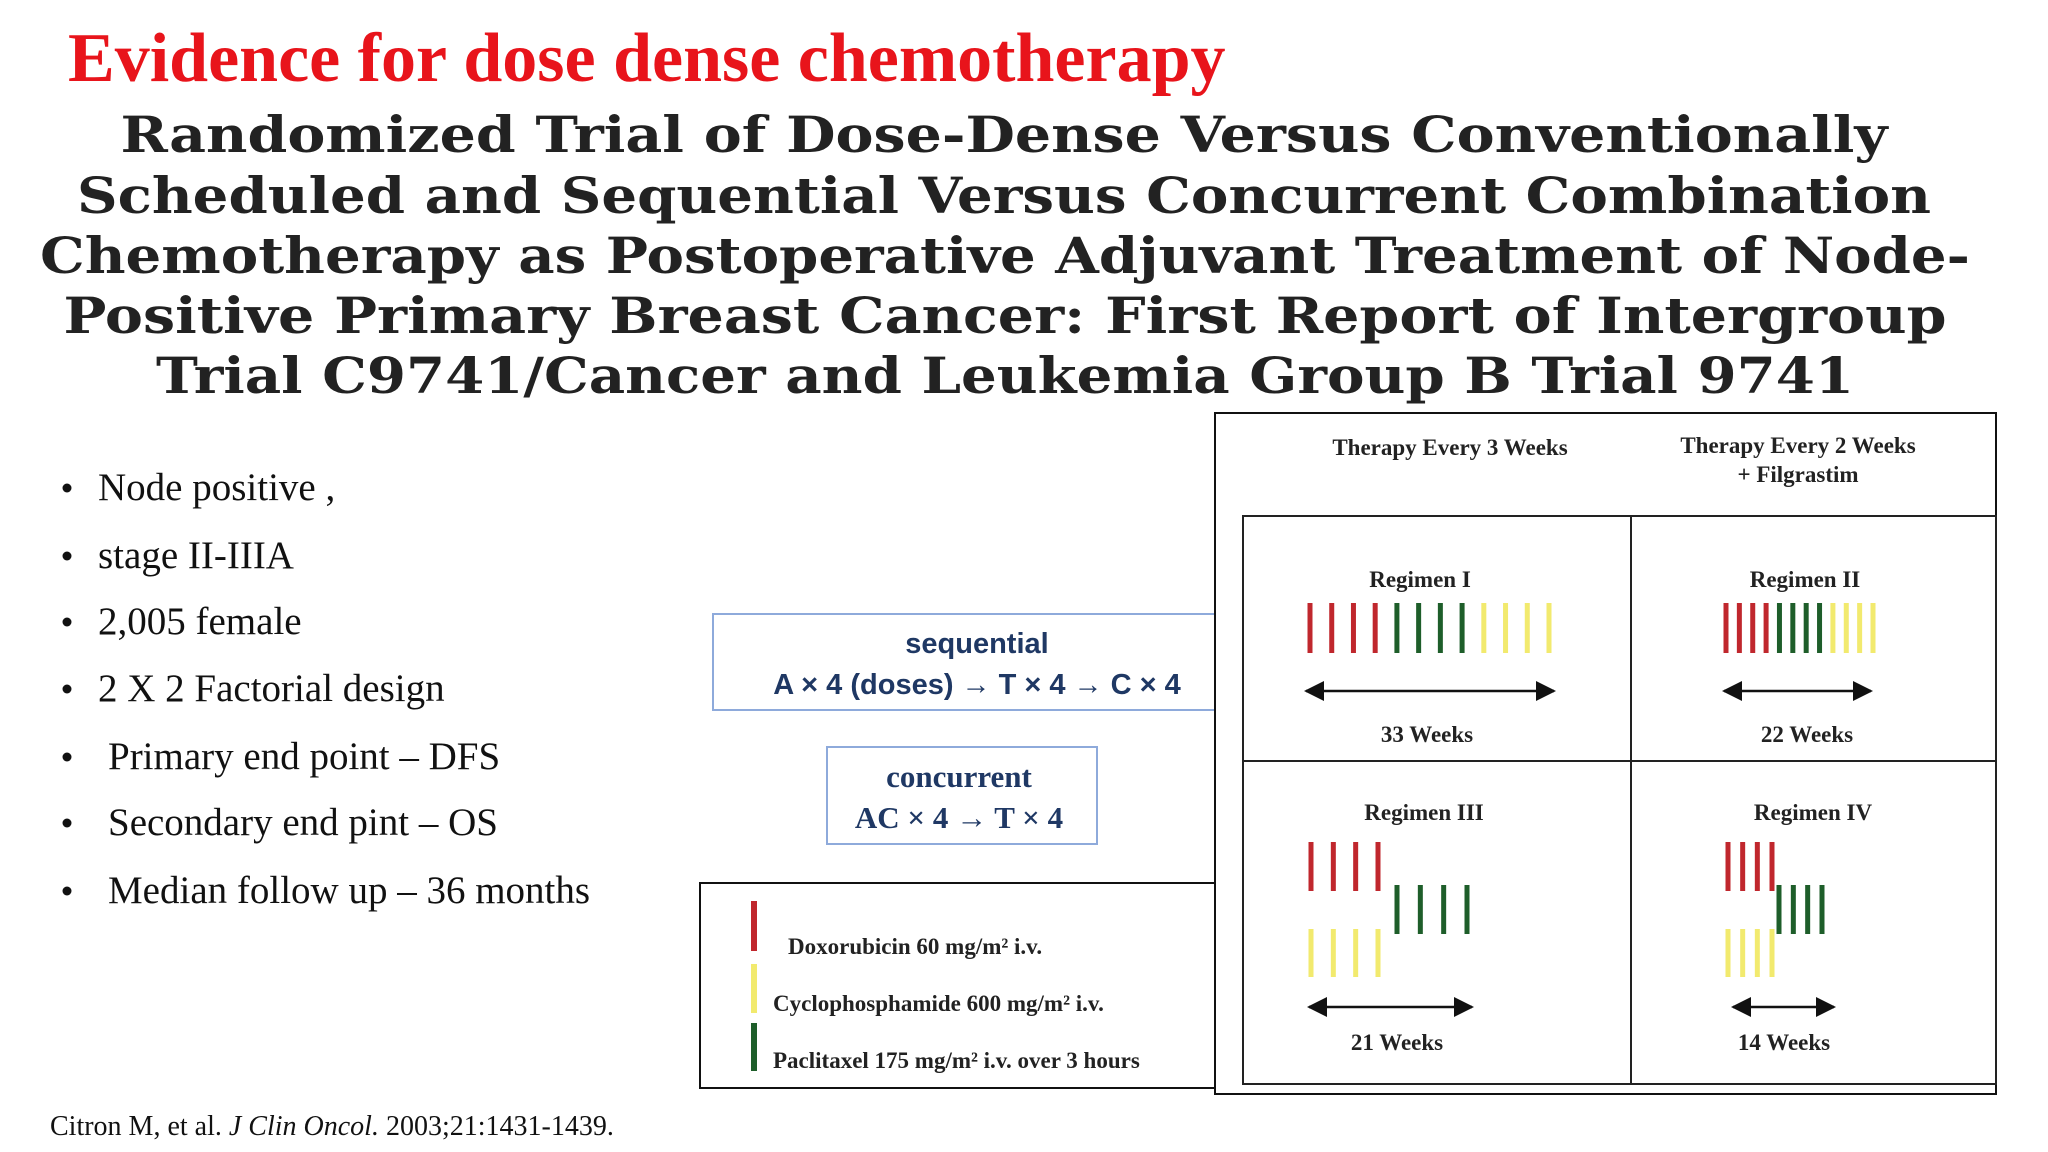  I want to click on bullet-text: Secondary end pint – OS, so click(303, 822).